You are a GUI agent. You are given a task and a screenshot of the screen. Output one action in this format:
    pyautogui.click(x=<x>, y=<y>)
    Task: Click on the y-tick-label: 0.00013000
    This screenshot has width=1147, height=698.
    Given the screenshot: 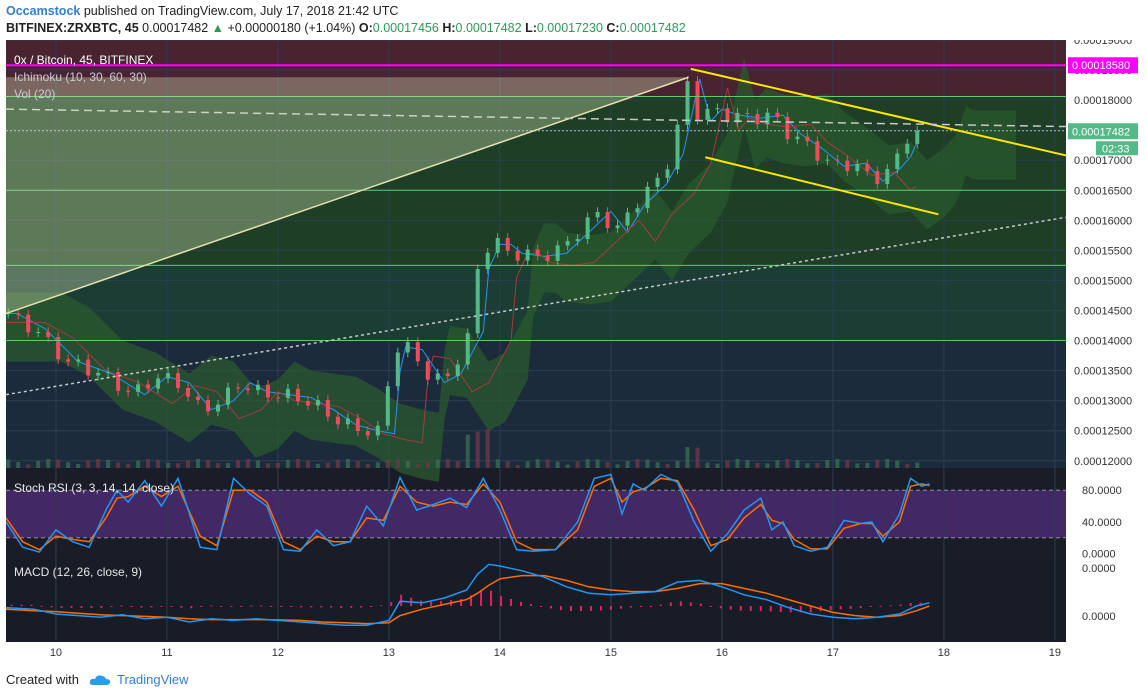 What is the action you would take?
    pyautogui.click(x=1103, y=402)
    